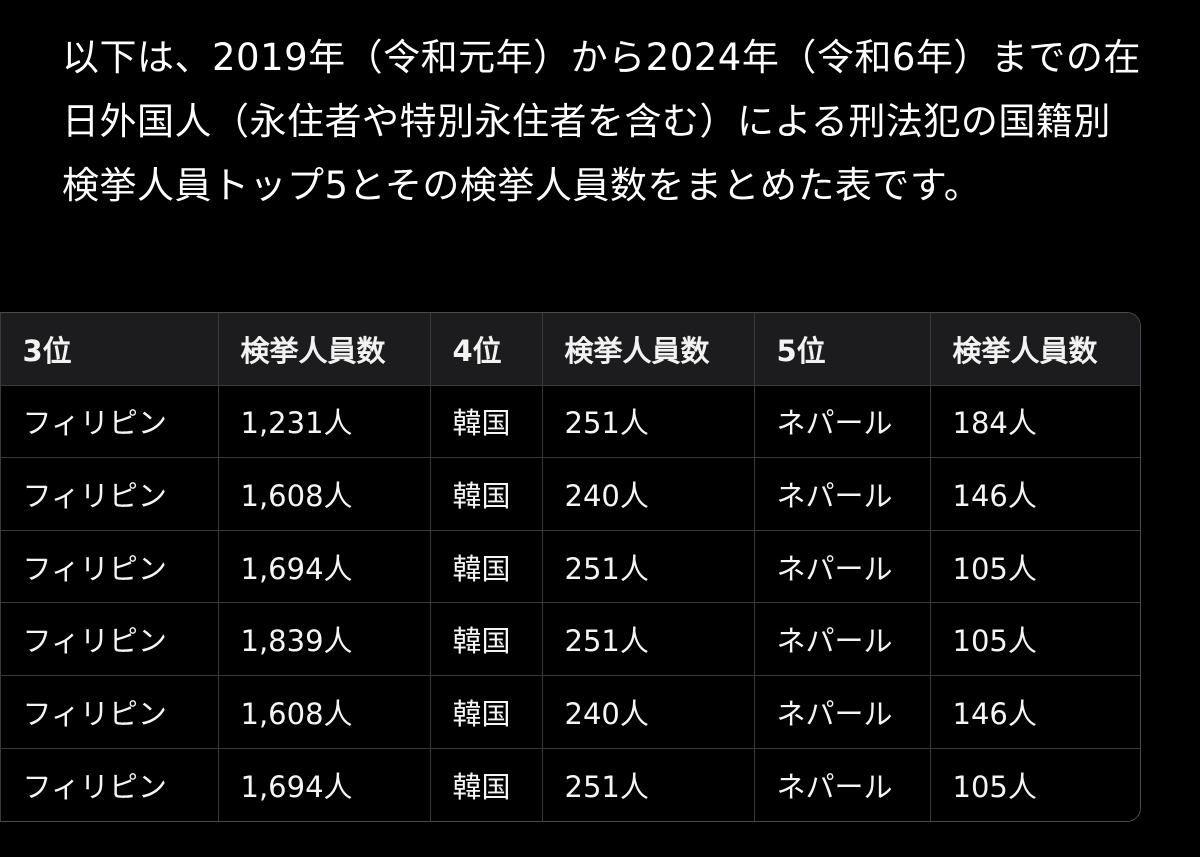 Image resolution: width=1200 pixels, height=857 pixels. What do you see at coordinates (842, 349) in the screenshot?
I see `header-rank-5: 5位` at bounding box center [842, 349].